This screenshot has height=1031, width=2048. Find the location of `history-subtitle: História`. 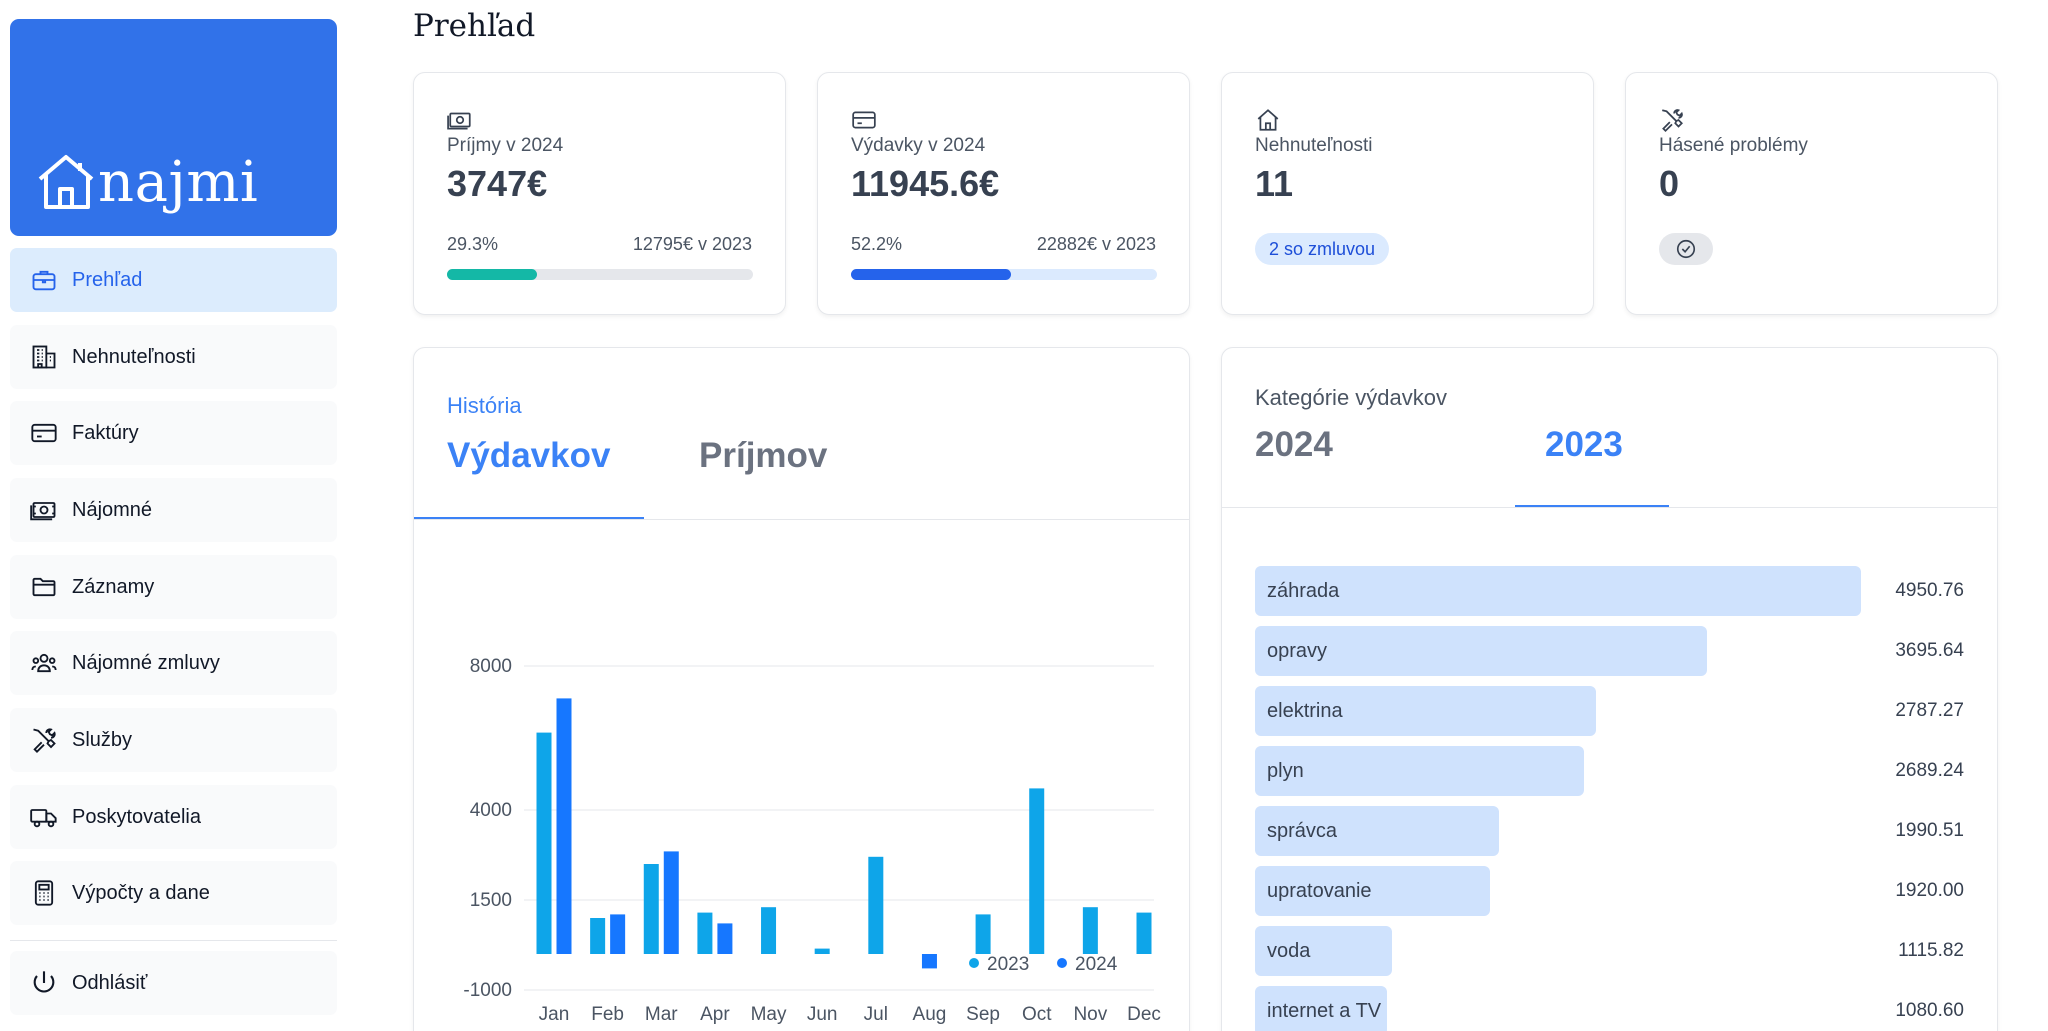

history-subtitle: História is located at coordinates (484, 405).